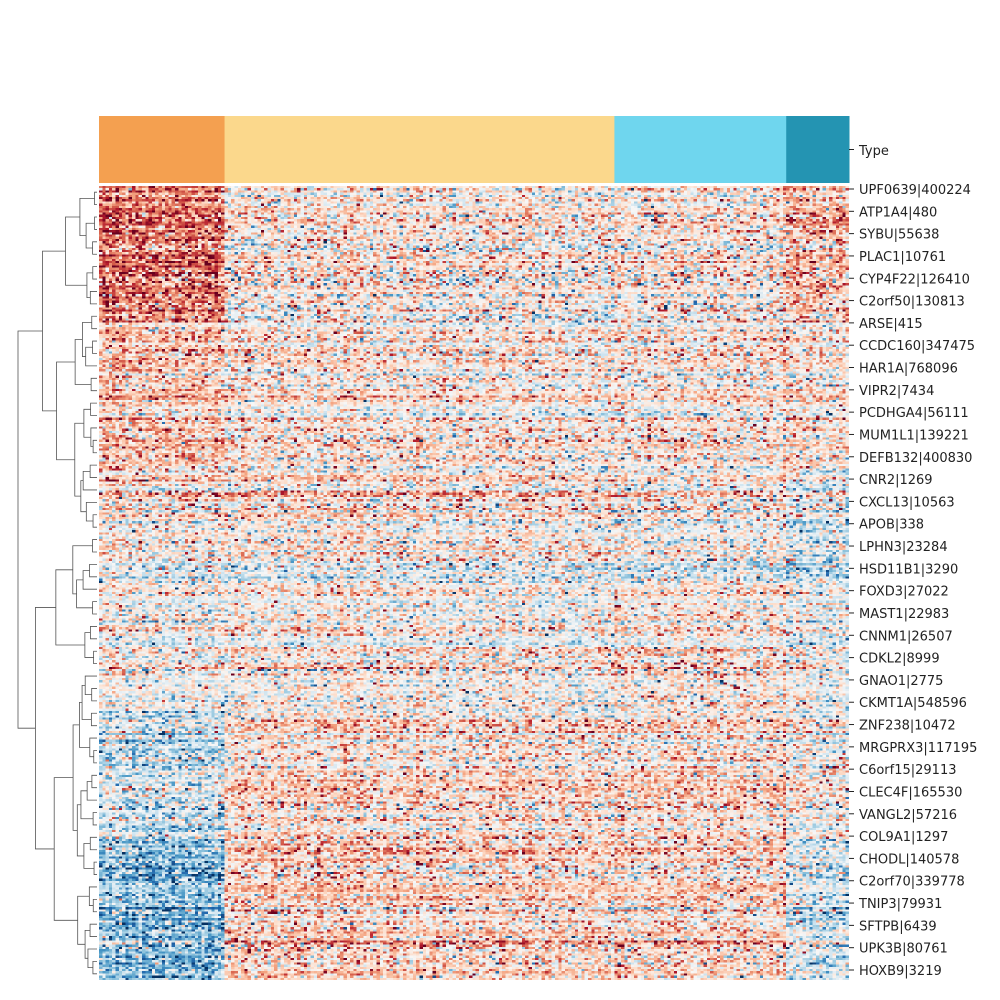 Image resolution: width=1000 pixels, height=1000 pixels. What do you see at coordinates (900, 971) in the screenshot?
I see `row-label: HOXB9|3219` at bounding box center [900, 971].